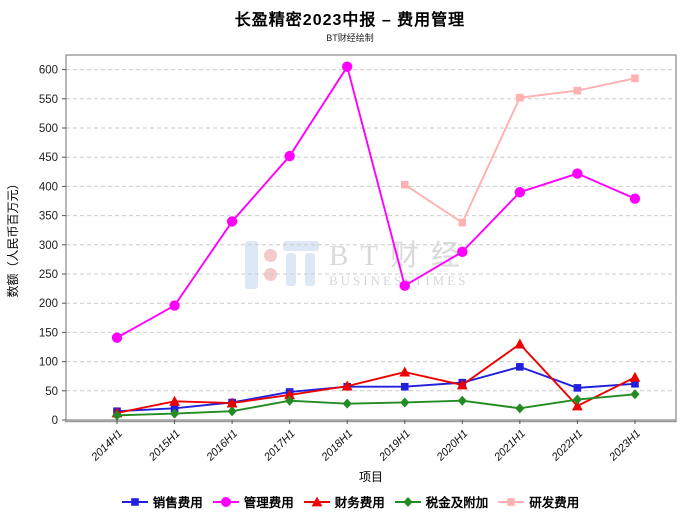 This screenshot has height=524, width=700. I want to click on y-axis-label: 数额（人民币百万元）, so click(12, 237).